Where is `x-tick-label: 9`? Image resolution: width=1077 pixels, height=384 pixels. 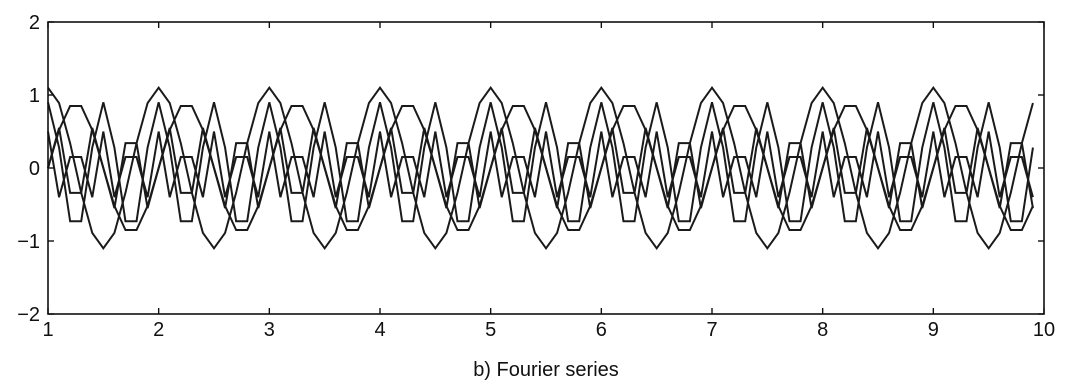
x-tick-label: 9 is located at coordinates (933, 330).